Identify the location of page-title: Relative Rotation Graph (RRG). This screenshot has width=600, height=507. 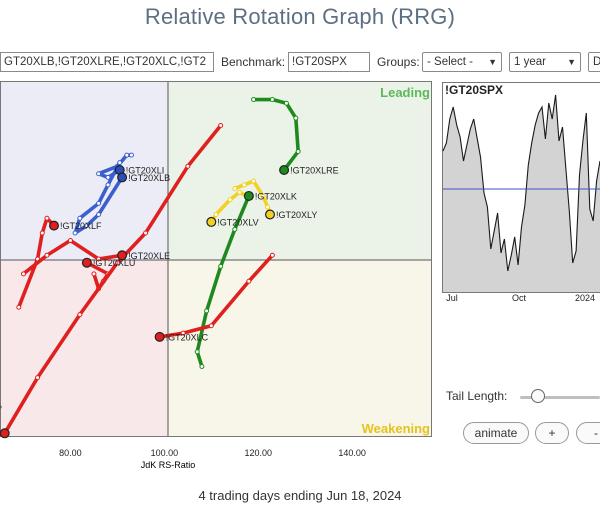
(300, 16).